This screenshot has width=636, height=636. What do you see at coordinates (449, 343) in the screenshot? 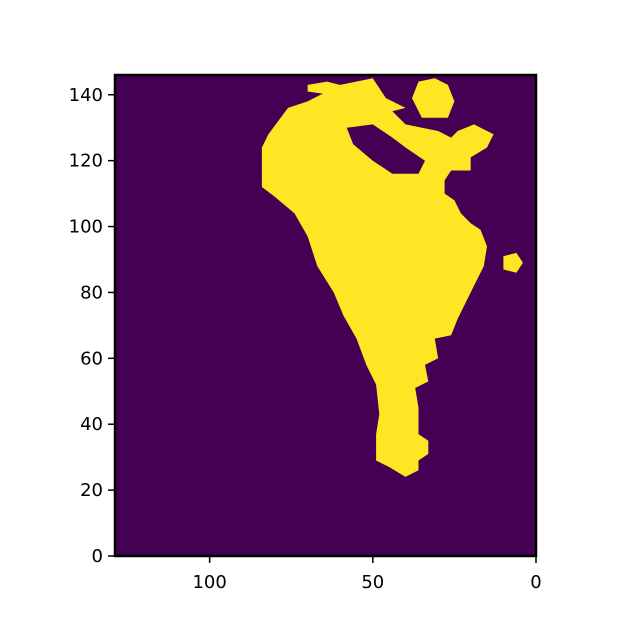
I see `region-hole` at bounding box center [449, 343].